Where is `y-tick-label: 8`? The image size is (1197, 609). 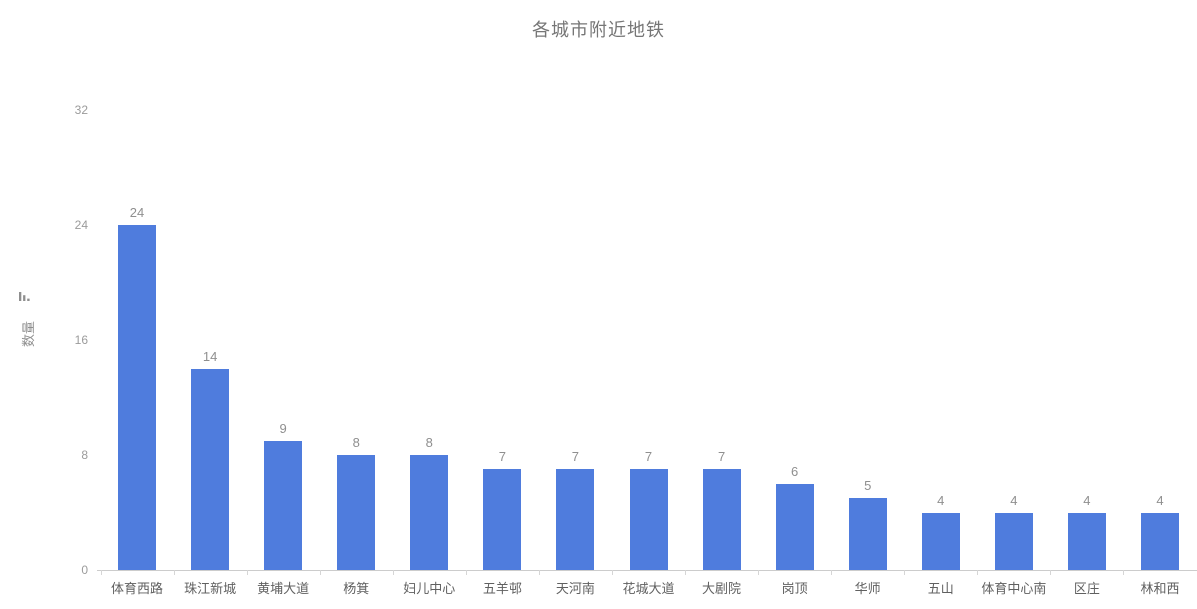
y-tick-label: 8 is located at coordinates (84, 455).